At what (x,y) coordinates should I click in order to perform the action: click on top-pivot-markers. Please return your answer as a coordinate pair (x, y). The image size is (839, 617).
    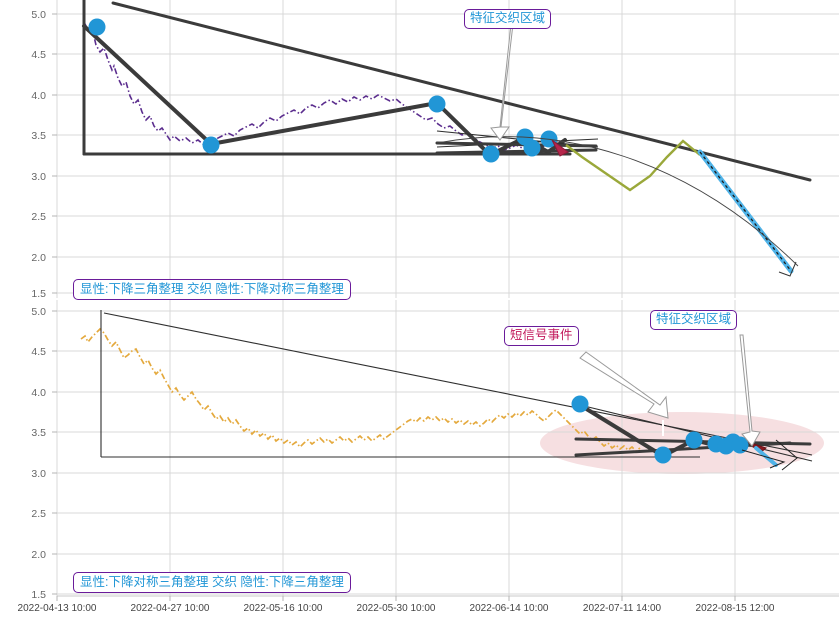
    Looking at the image, I should click on (323, 90).